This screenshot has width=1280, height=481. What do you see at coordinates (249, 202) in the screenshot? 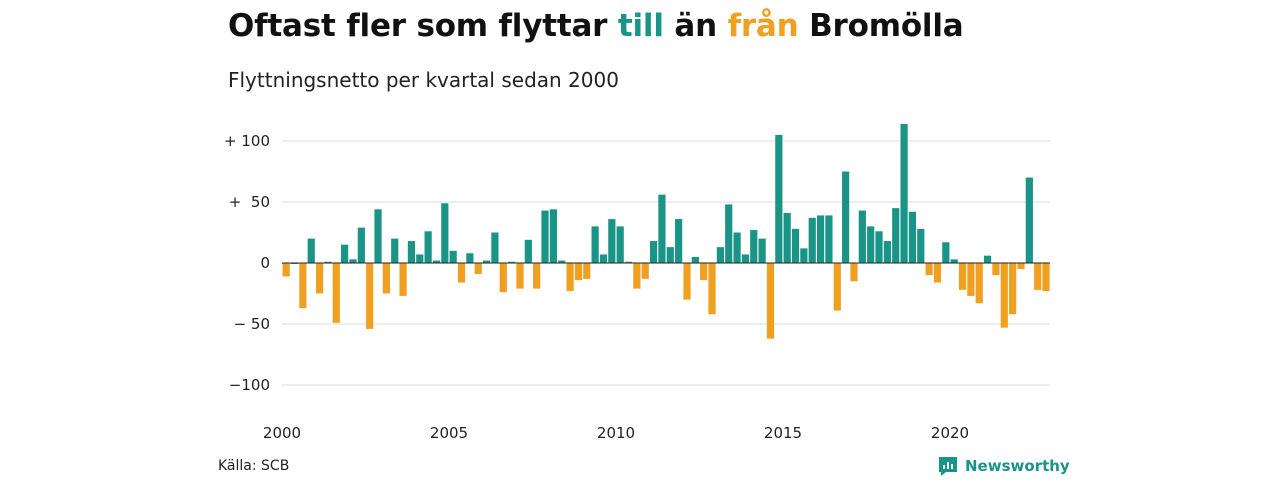
I see `y-tick-label: + 50` at bounding box center [249, 202].